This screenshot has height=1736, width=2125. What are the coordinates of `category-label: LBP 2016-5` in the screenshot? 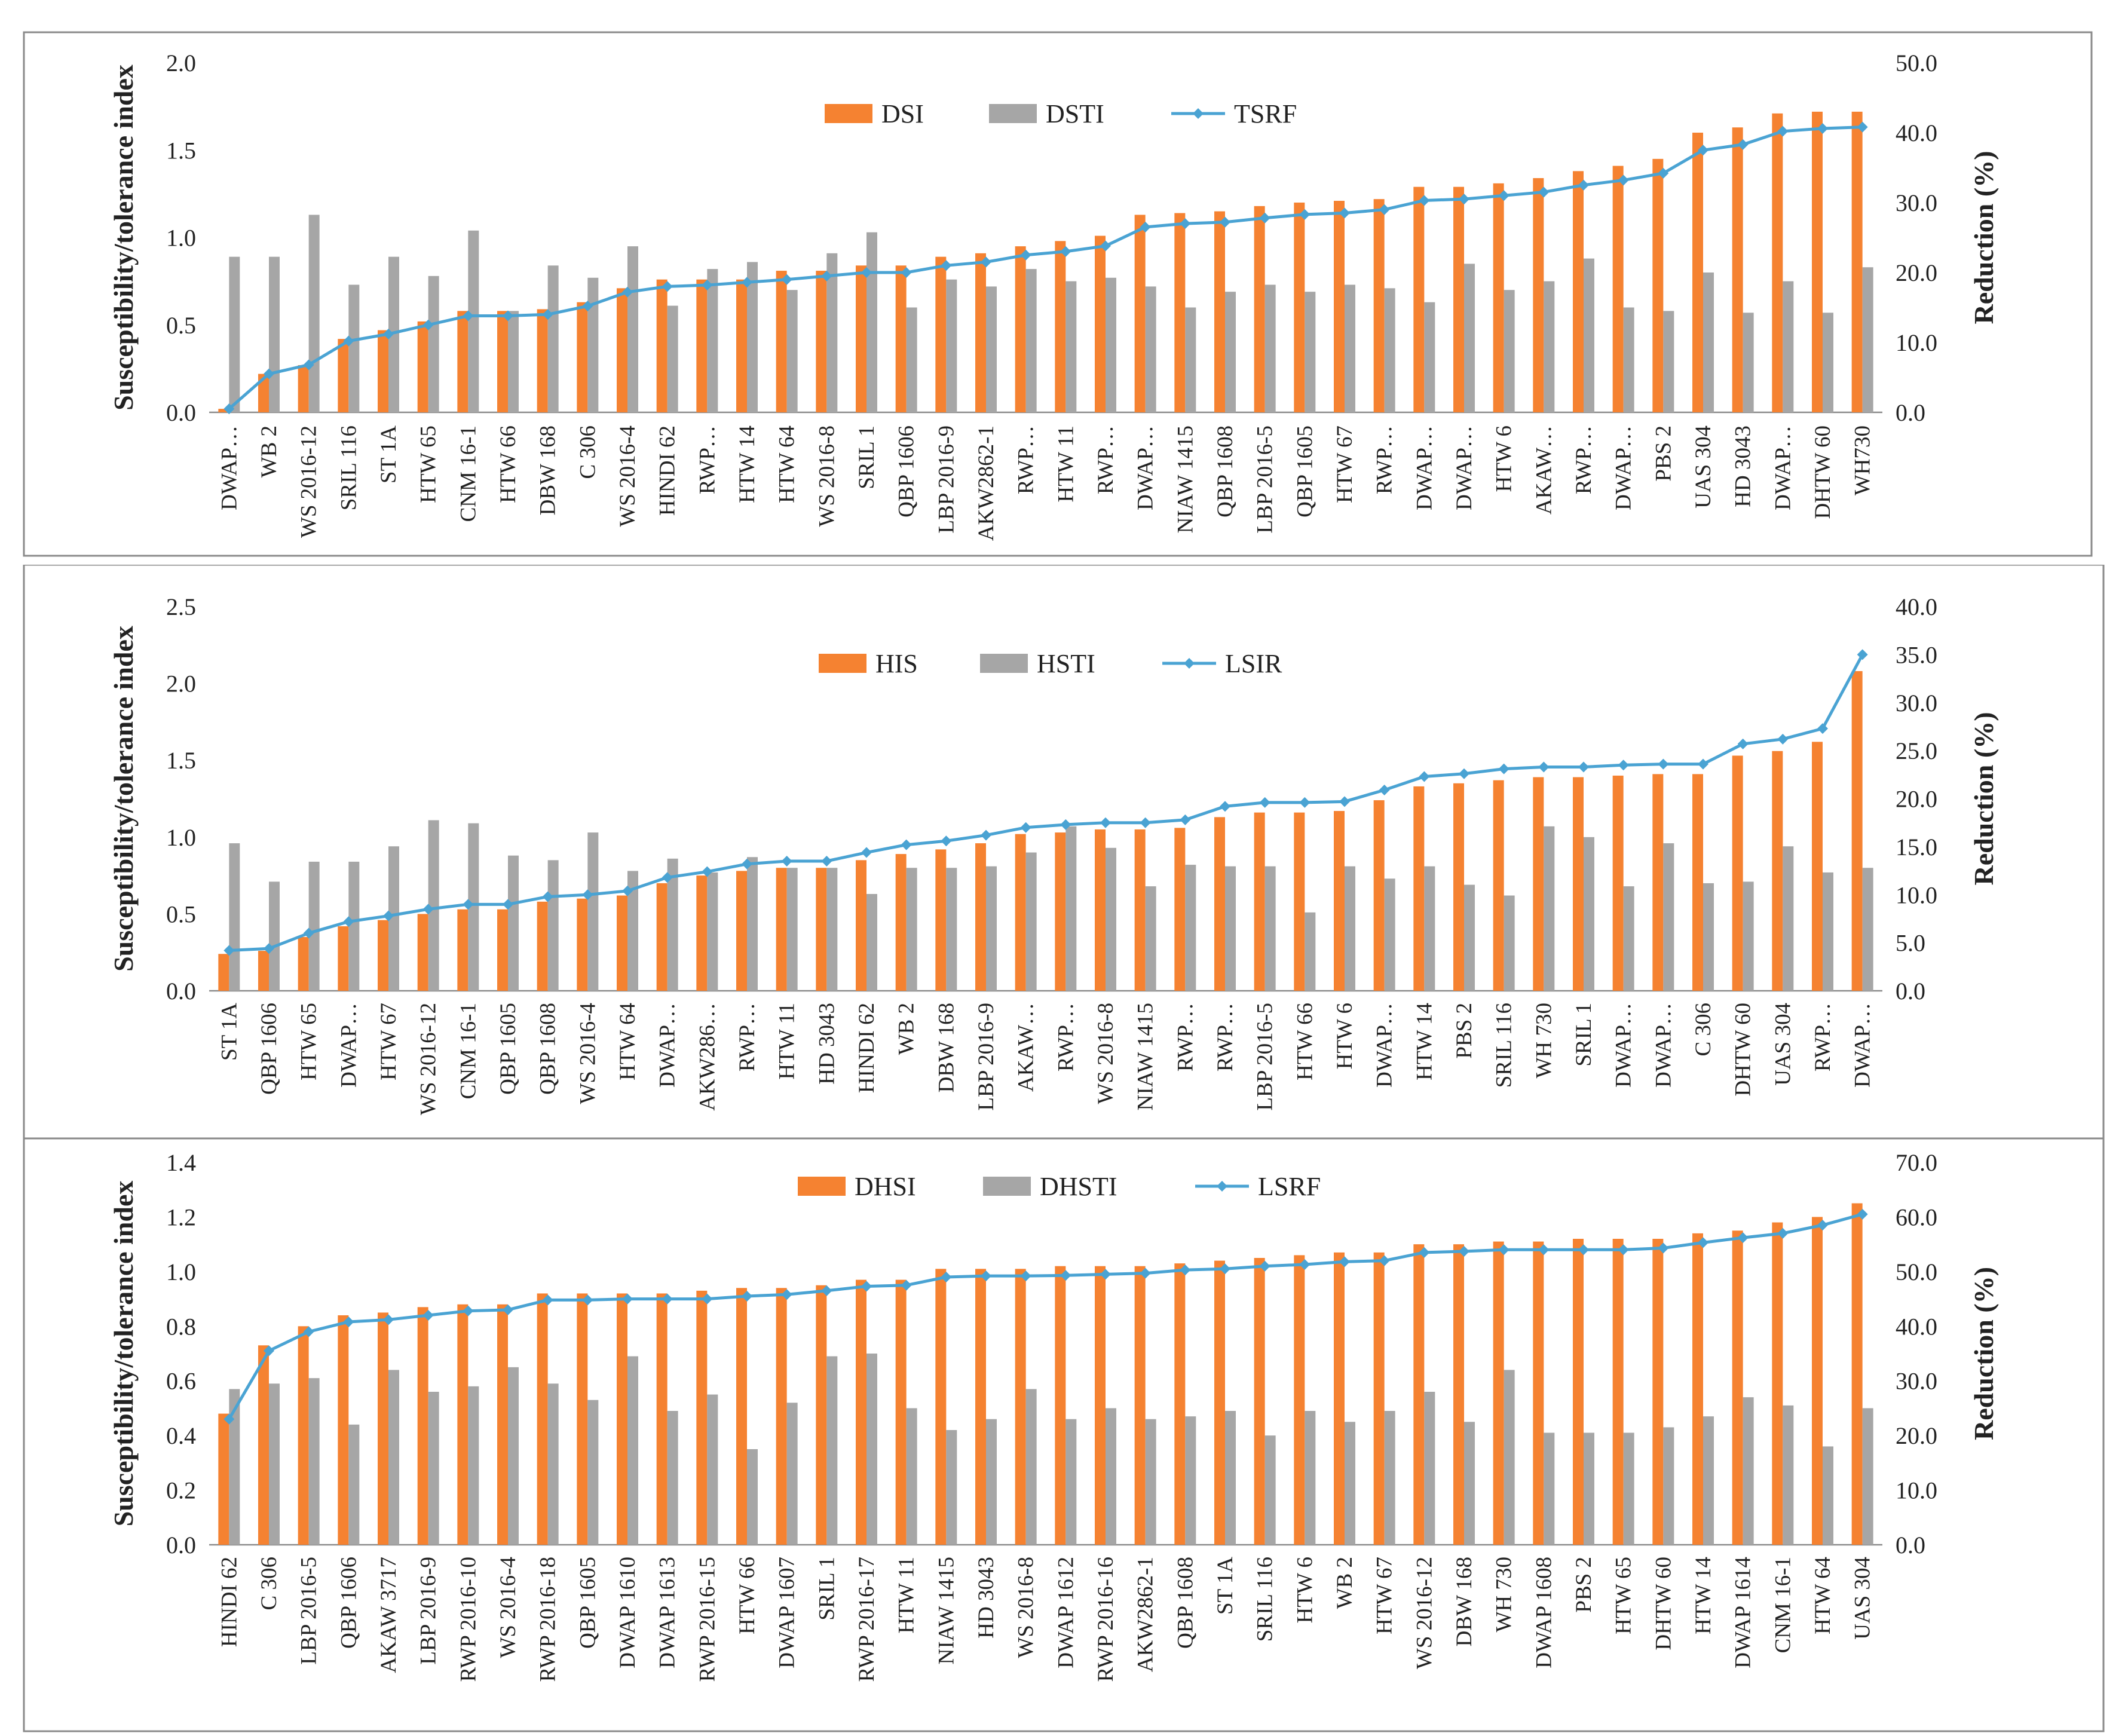 It's located at (1265, 1057).